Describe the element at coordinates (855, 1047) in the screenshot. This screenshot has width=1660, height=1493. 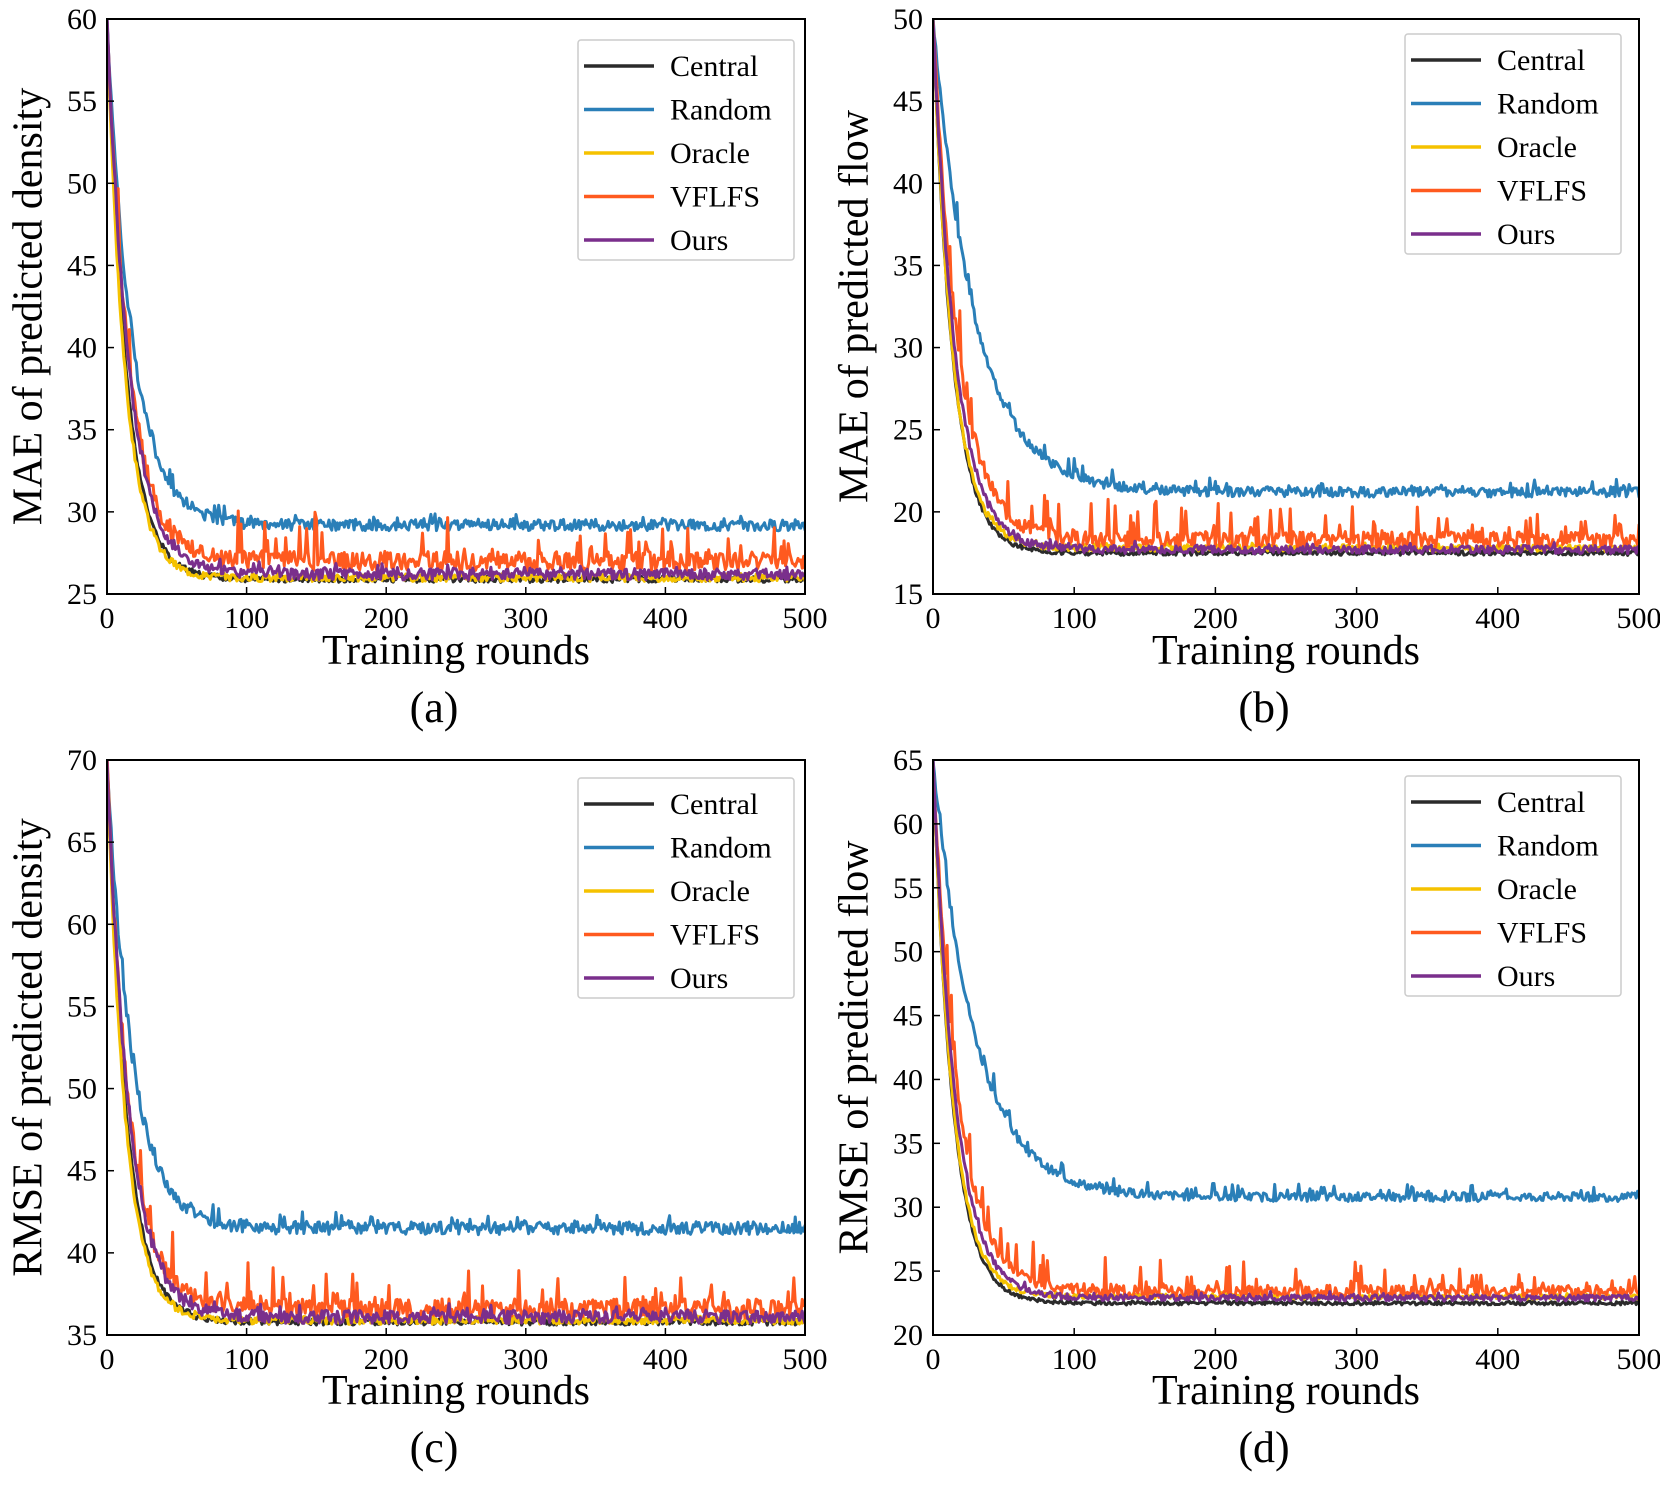
I see `y-axis-title: RMSE of predicted flow` at that location.